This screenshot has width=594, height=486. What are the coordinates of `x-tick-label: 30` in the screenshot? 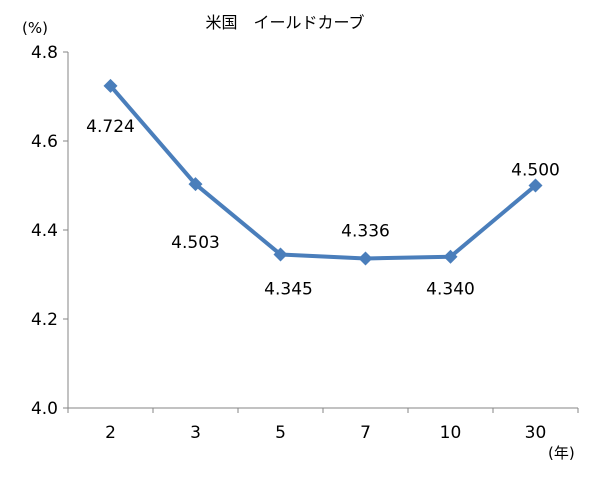 It's located at (536, 433).